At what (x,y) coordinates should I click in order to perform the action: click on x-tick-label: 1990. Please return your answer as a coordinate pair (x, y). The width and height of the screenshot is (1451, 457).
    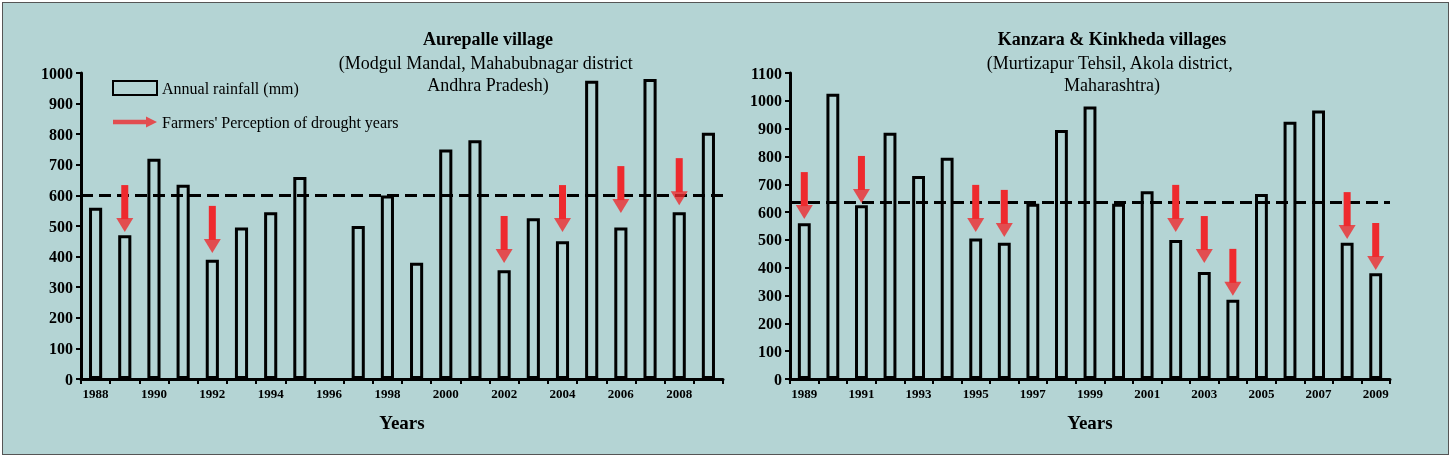
    Looking at the image, I should click on (153, 393).